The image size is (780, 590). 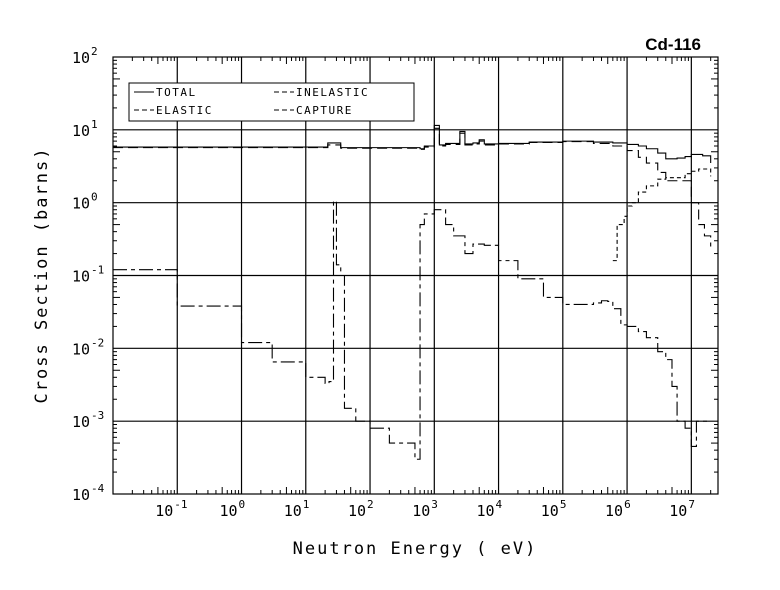 I want to click on y-tick-exponent: 1, so click(x=94, y=124).